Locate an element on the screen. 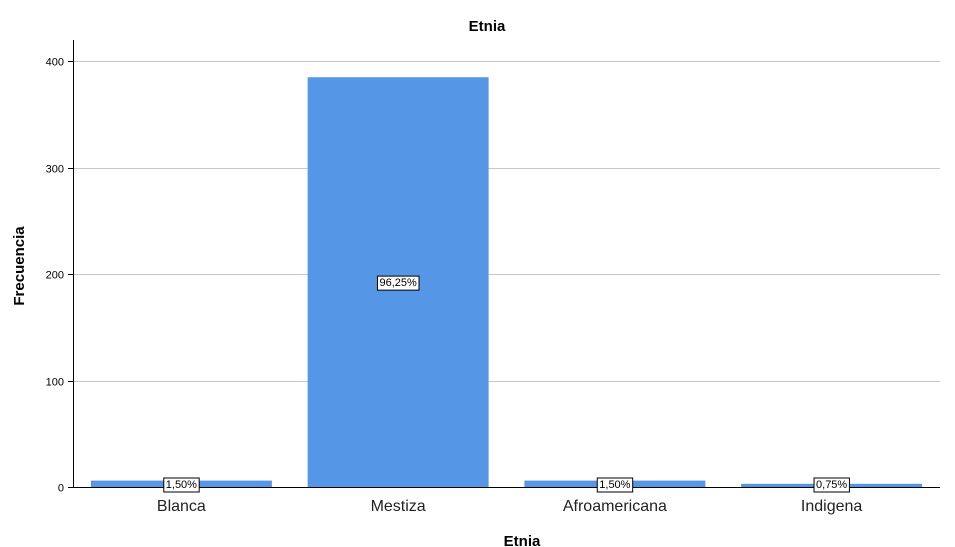 The image size is (955, 547). y-tick-label: 0 is located at coordinates (61, 489).